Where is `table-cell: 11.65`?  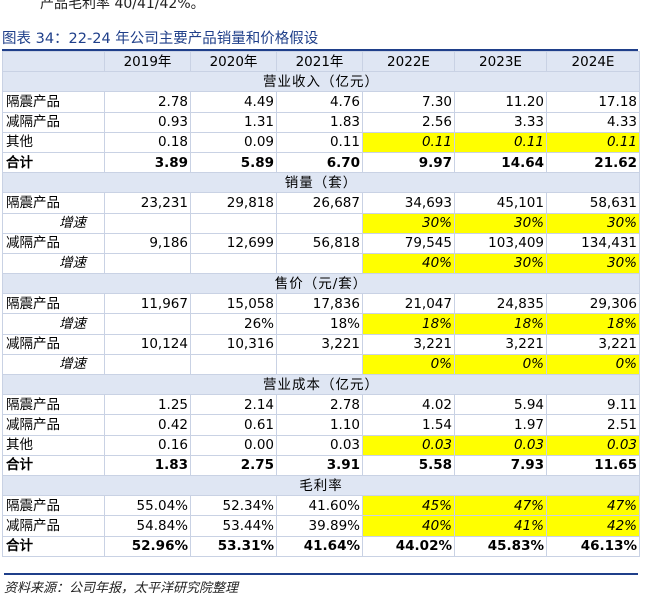
table-cell: 11.65 is located at coordinates (593, 465).